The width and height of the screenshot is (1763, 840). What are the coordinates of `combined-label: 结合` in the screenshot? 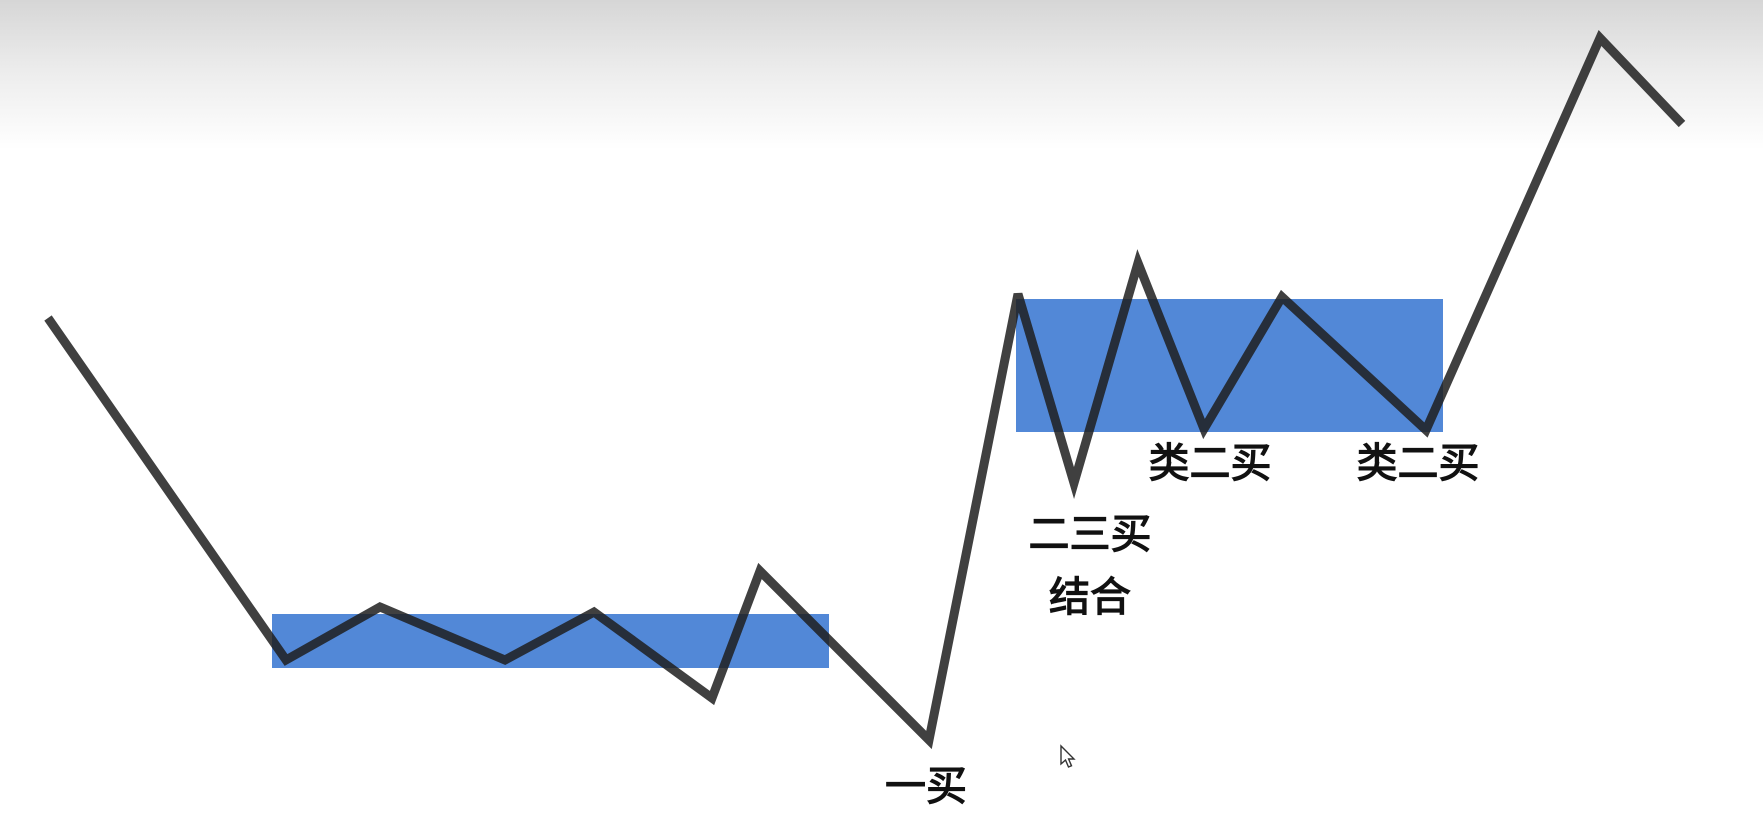 It's located at (1090, 597).